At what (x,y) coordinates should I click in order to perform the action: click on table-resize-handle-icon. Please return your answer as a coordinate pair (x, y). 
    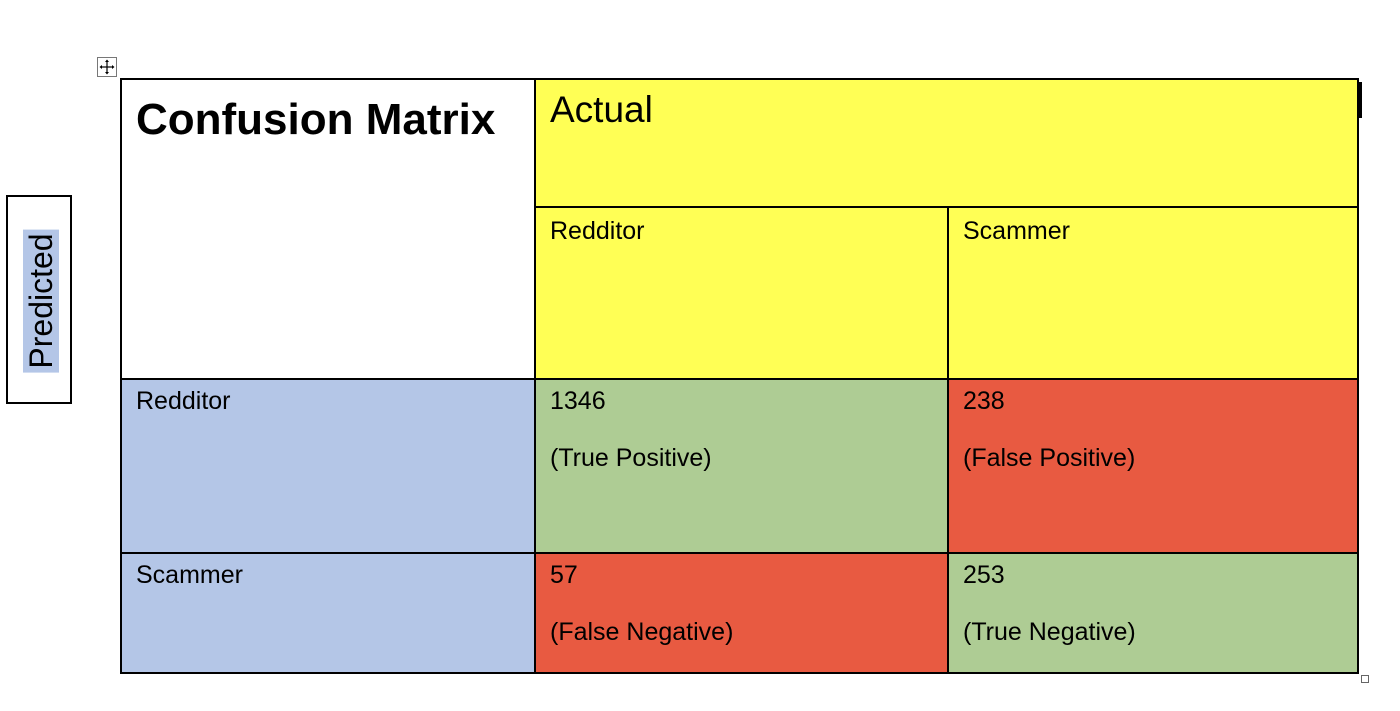
    Looking at the image, I should click on (1365, 679).